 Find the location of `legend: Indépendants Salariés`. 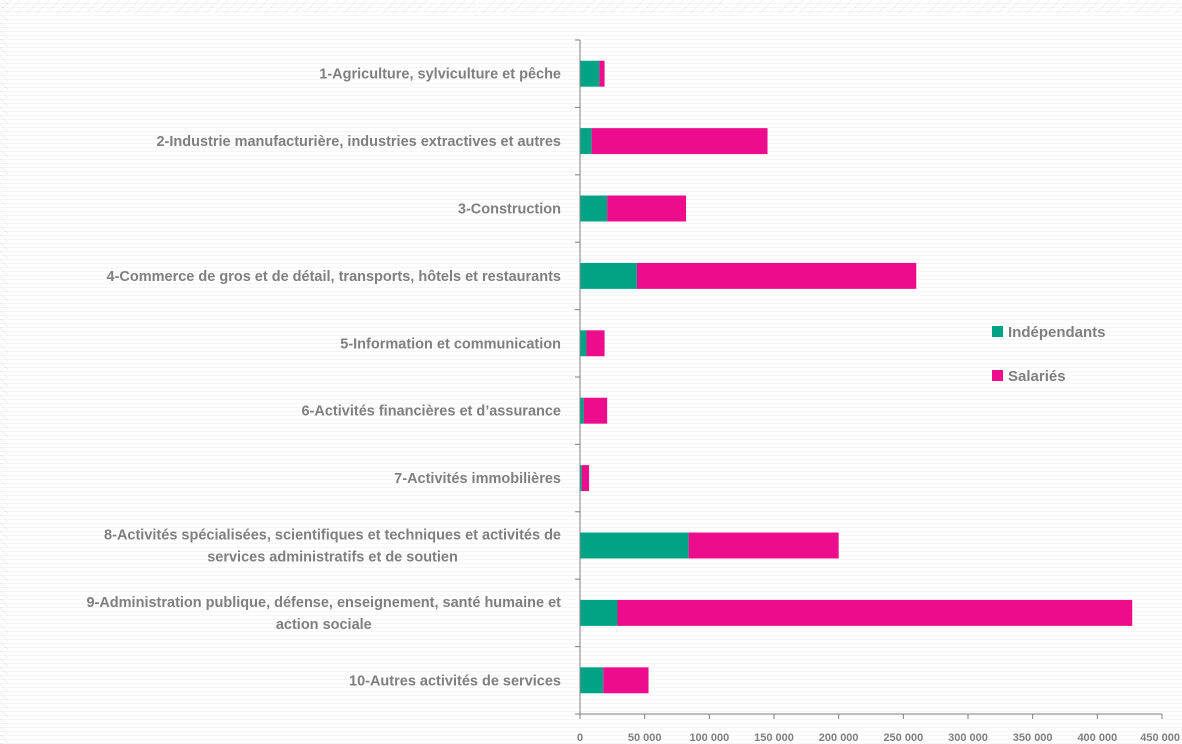

legend: Indépendants Salariés is located at coordinates (1049, 354).